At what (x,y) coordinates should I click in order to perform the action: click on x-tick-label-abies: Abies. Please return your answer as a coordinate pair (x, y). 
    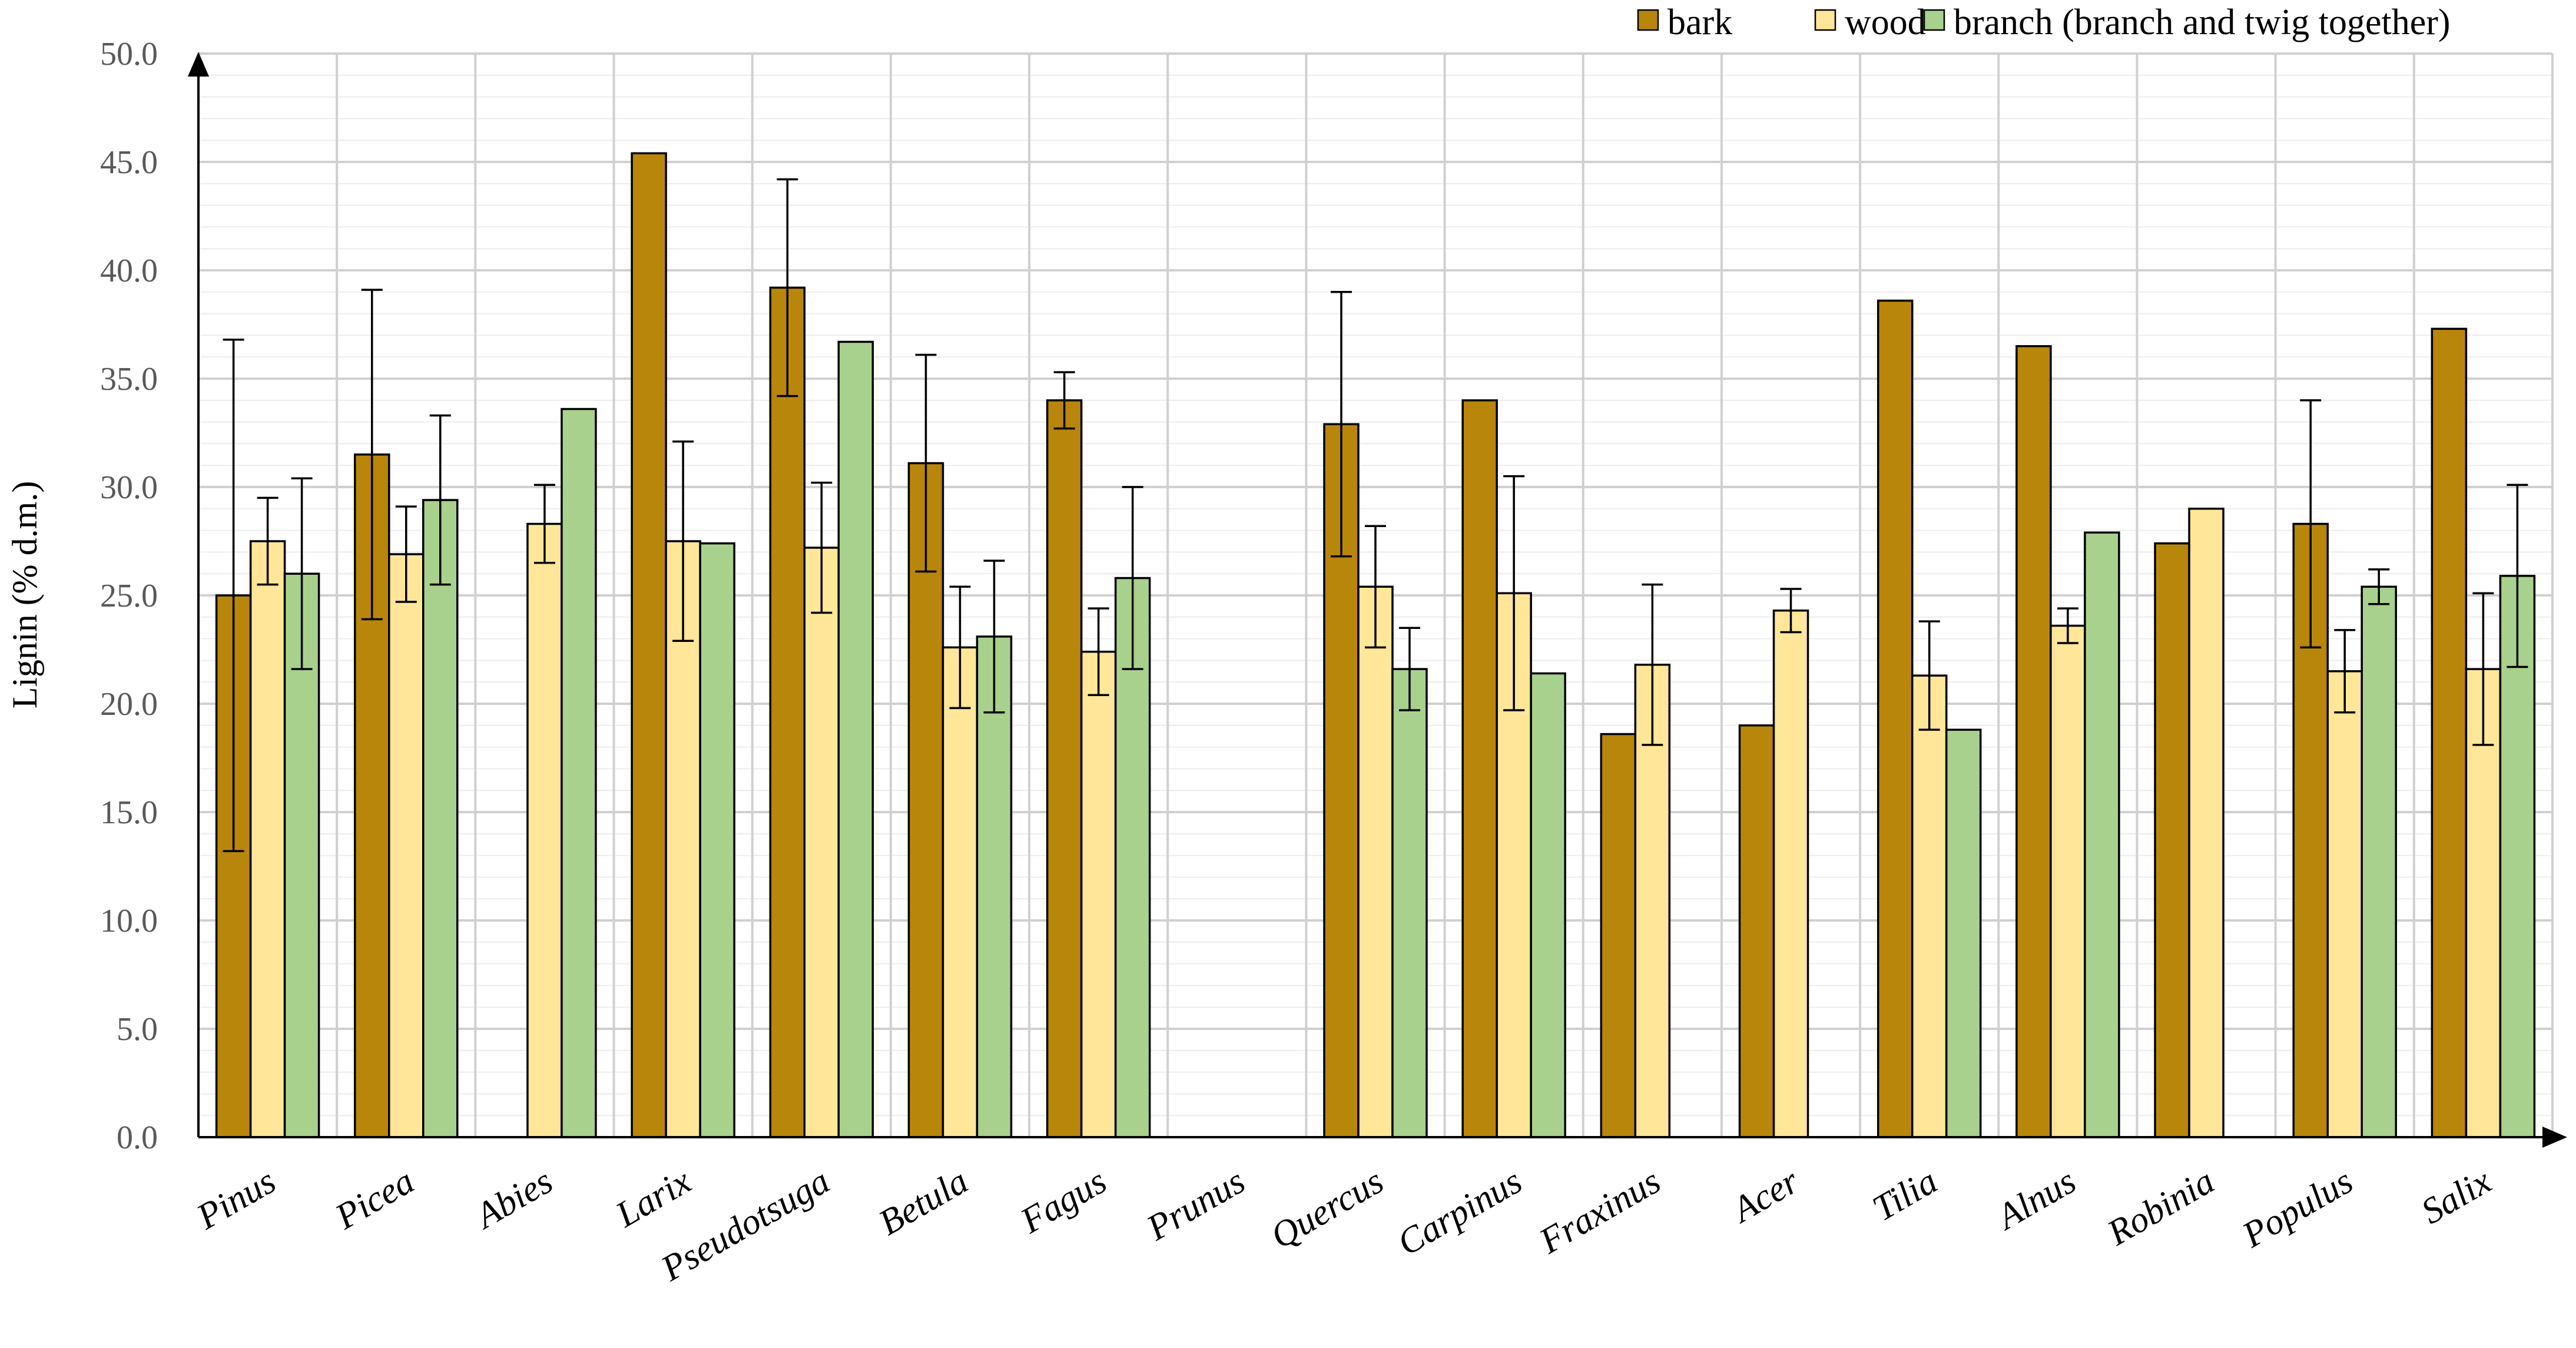
    Looking at the image, I should click on (513, 1199).